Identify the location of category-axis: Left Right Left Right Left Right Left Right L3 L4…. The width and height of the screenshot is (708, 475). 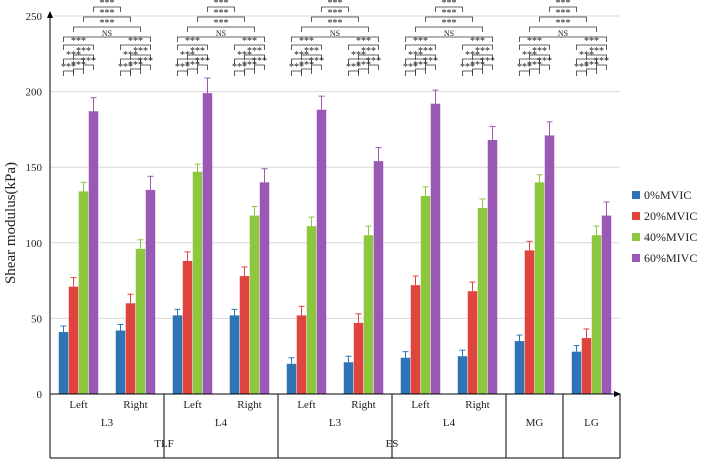
(335, 426).